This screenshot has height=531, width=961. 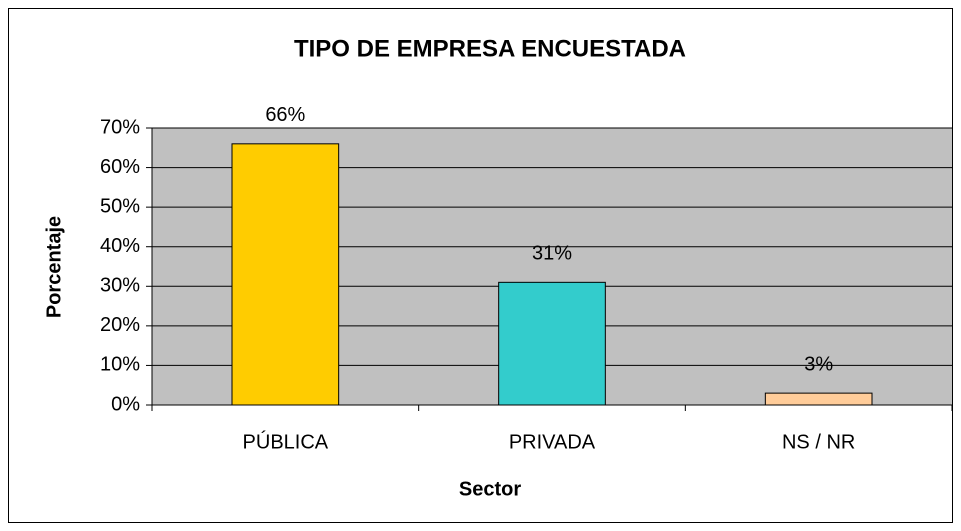 I want to click on y-tick-label: 10%, so click(x=120, y=365).